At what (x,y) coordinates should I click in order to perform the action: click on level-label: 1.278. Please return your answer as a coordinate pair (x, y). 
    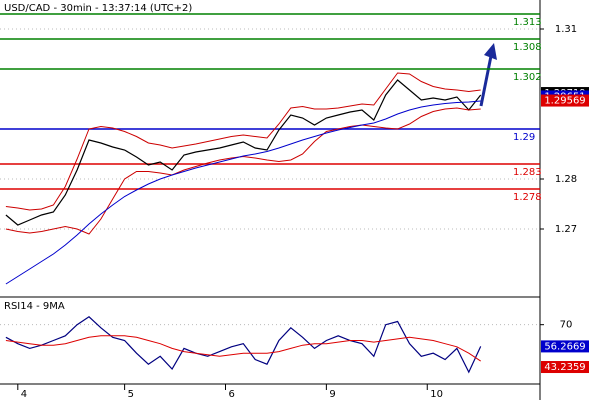
    Looking at the image, I should click on (527, 197).